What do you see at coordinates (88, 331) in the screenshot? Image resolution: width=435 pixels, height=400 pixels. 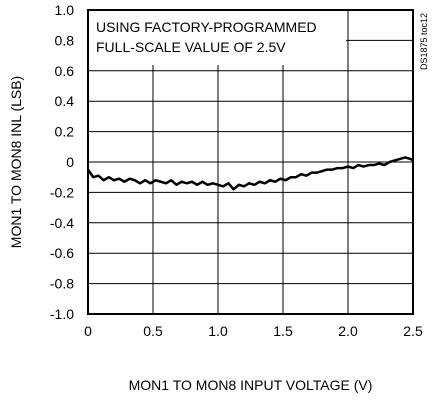 I see `x-tick-label: 0` at bounding box center [88, 331].